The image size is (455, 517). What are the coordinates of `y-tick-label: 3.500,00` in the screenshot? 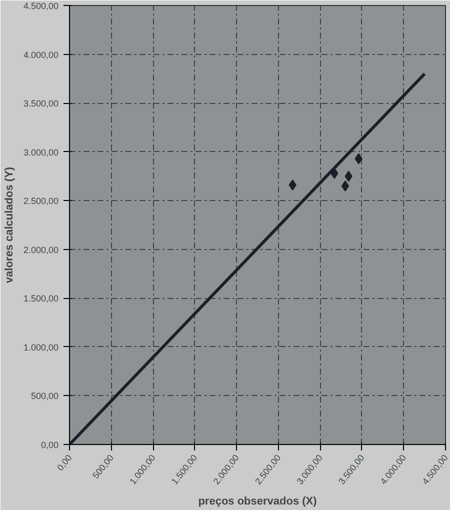 It's located at (41, 103).